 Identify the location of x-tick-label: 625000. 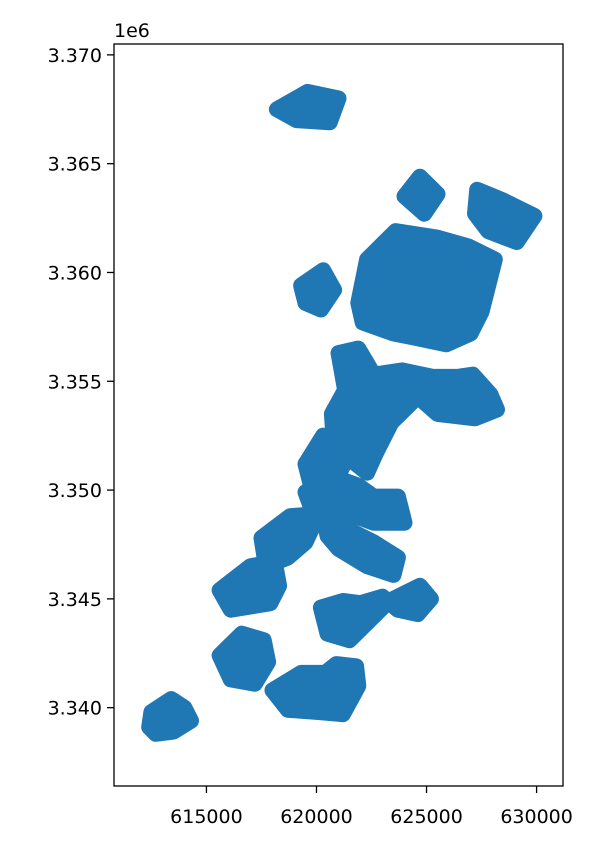
(426, 817).